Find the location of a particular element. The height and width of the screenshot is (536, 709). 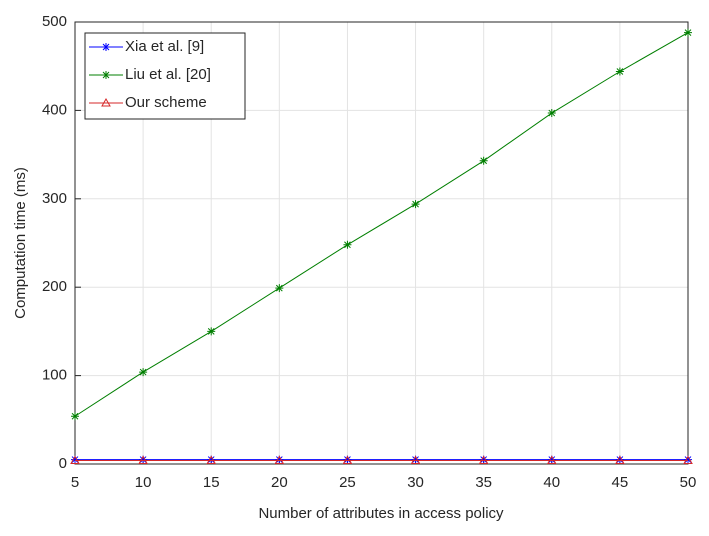

x-tick-label: 5 is located at coordinates (75, 482).